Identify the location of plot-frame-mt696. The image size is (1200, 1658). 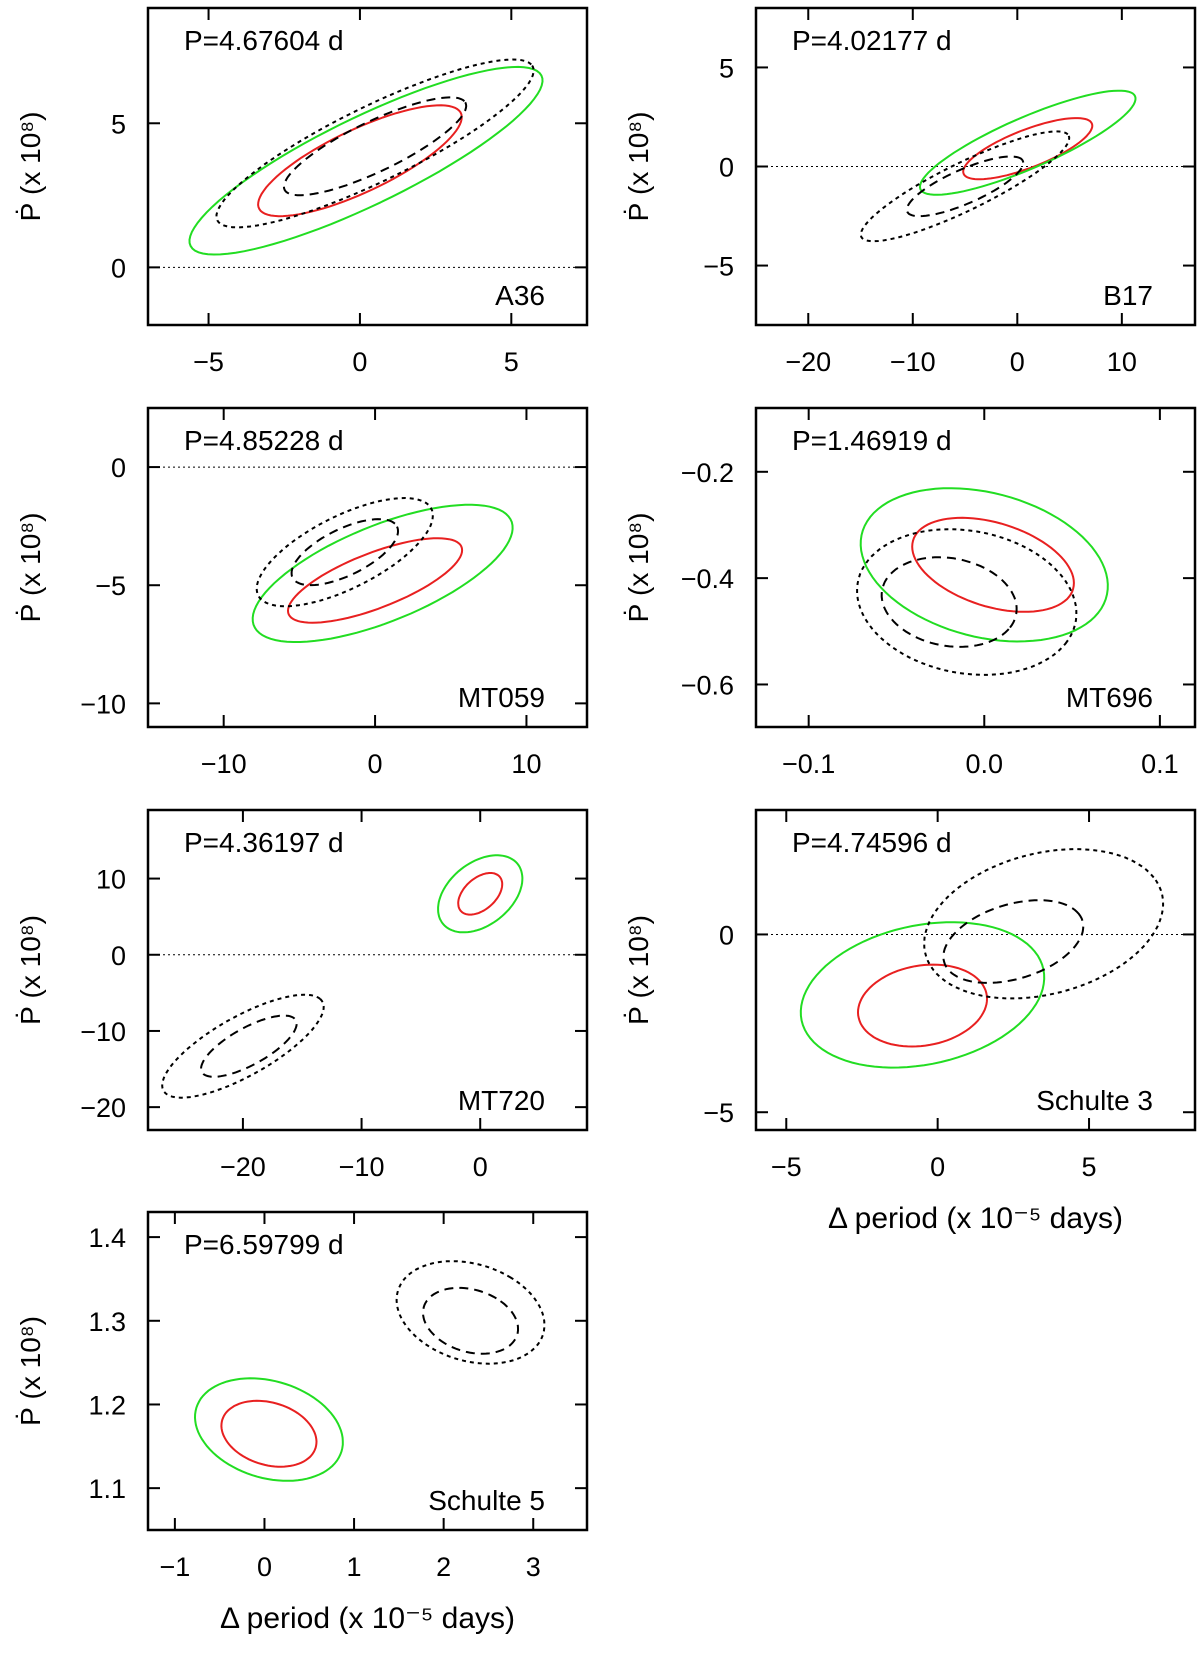
(975, 567).